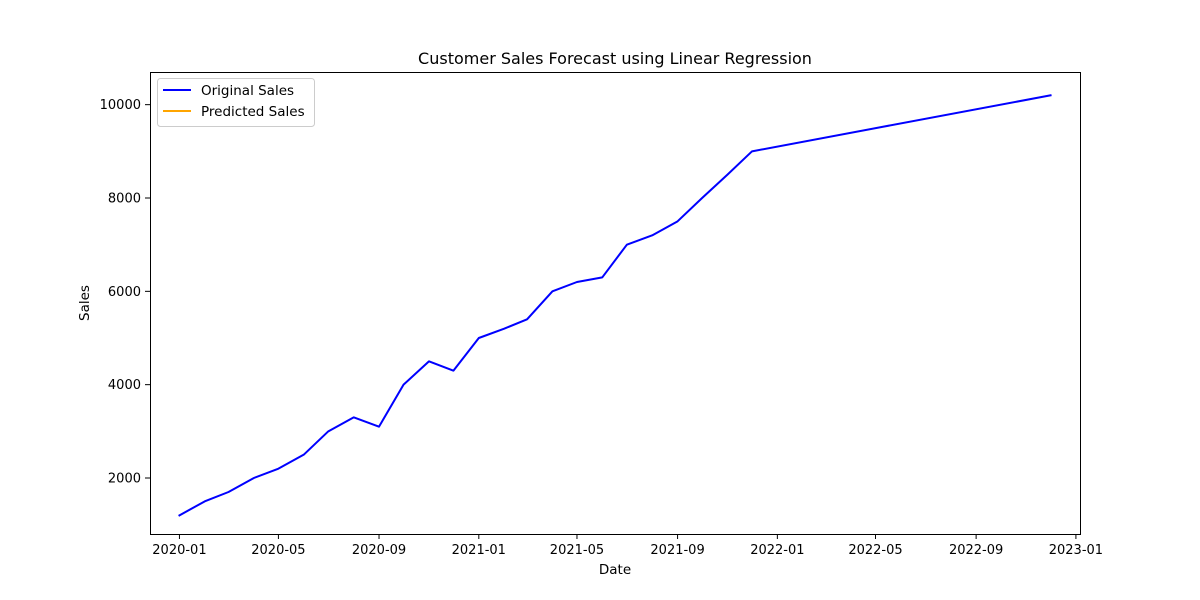 The height and width of the screenshot is (600, 1200). I want to click on x-tick-label: 2022-01, so click(777, 550).